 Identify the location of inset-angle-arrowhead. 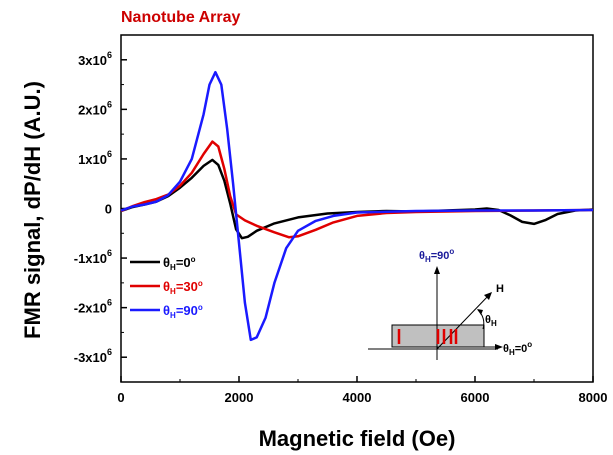
(480, 312).